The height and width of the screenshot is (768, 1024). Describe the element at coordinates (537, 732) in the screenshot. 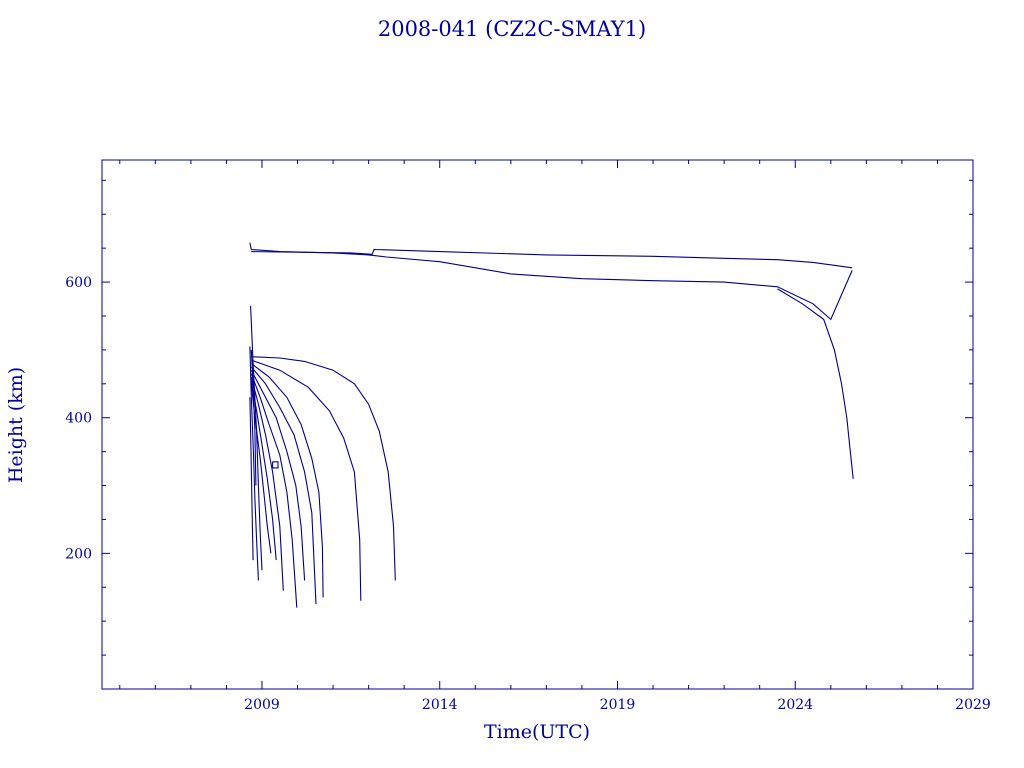

I see `x-axis-label: Time(UTC)` at that location.